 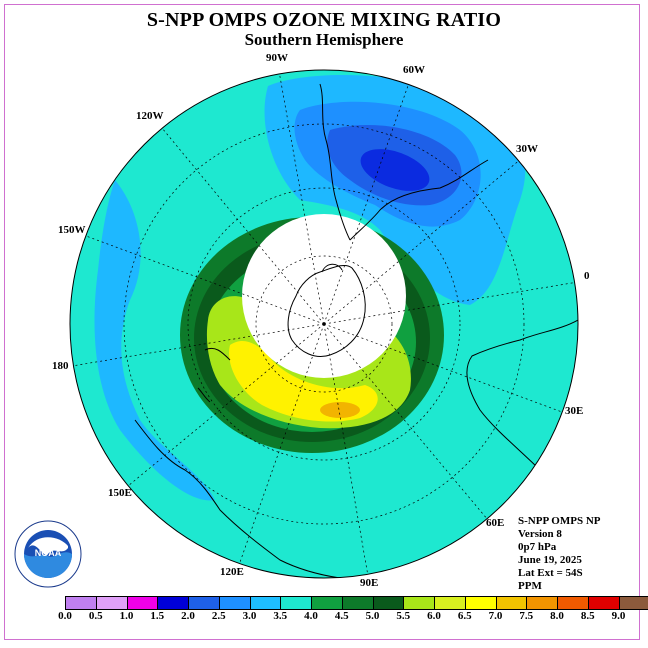 What do you see at coordinates (218, 616) in the screenshot?
I see `colorbar-tick-label: 2.5` at bounding box center [218, 616].